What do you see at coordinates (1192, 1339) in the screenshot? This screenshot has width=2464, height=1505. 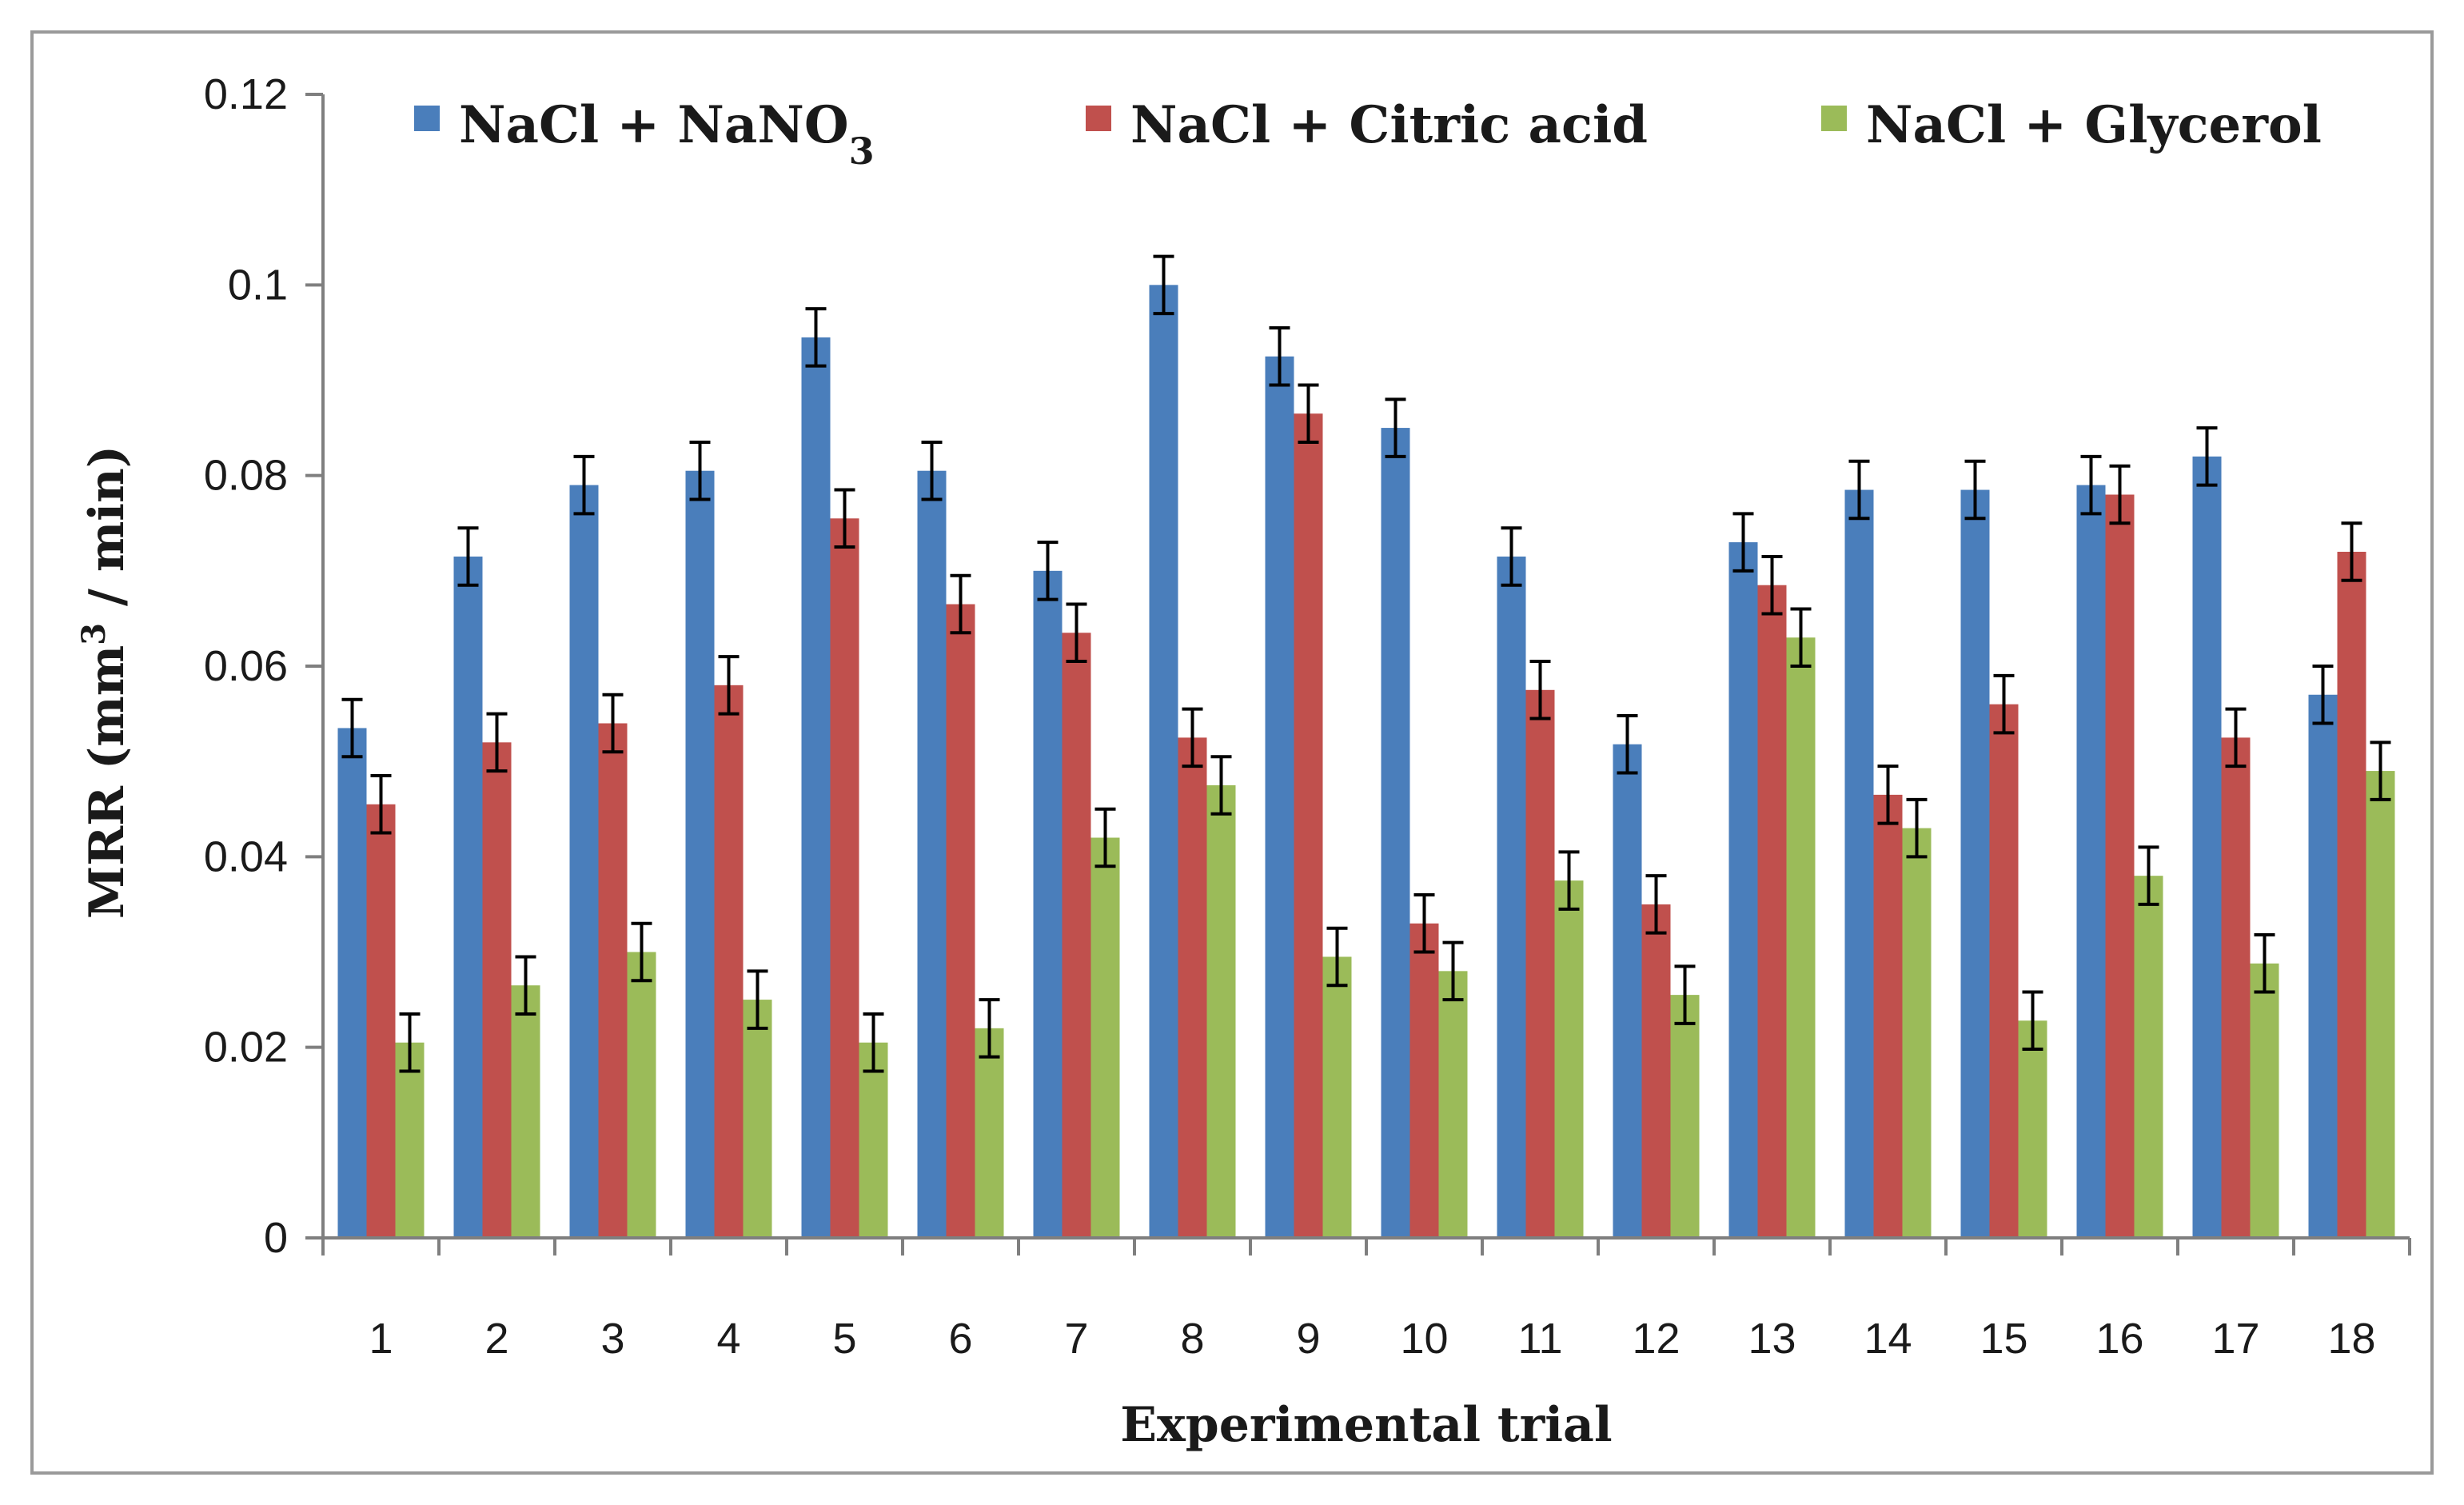 I see `x-tick-label: 8` at bounding box center [1192, 1339].